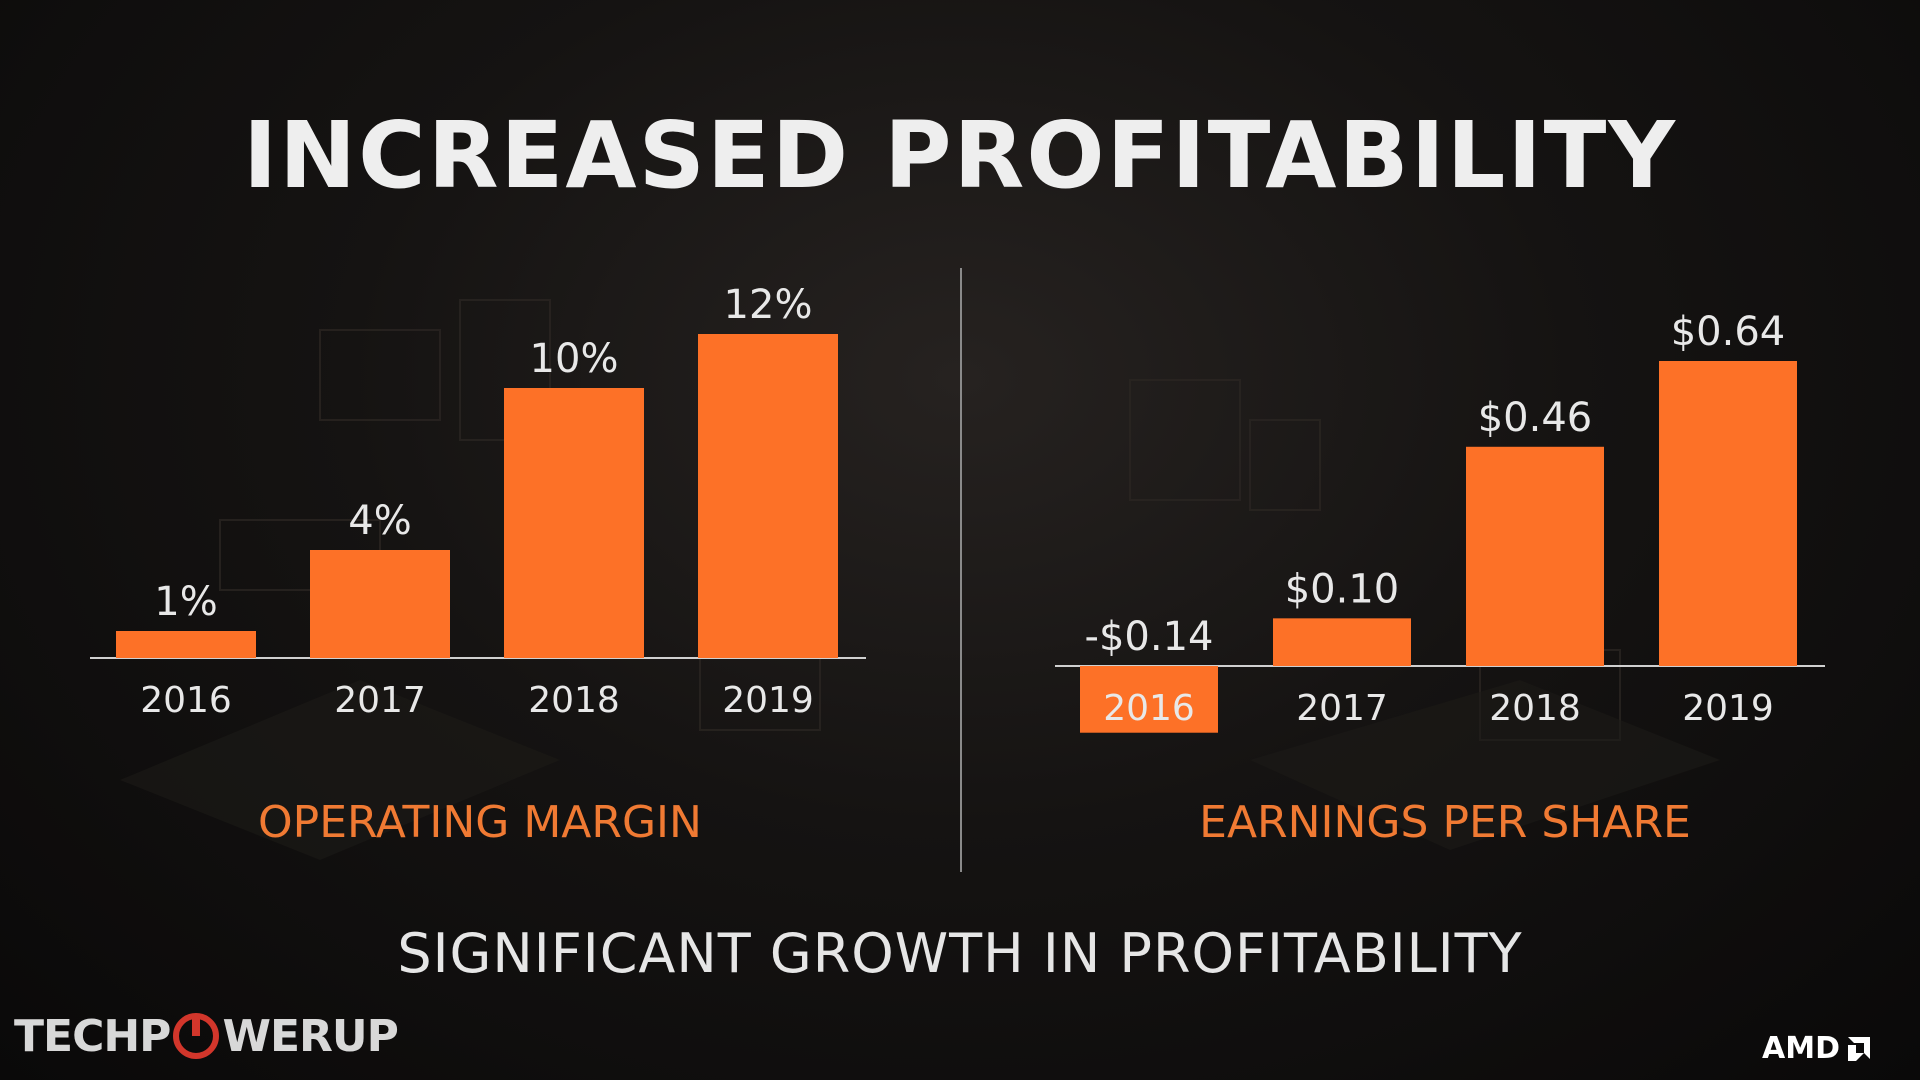 The image size is (1920, 1080). I want to click on earnings-per-share-caption: EARNINGS PER SHARE, so click(1445, 822).